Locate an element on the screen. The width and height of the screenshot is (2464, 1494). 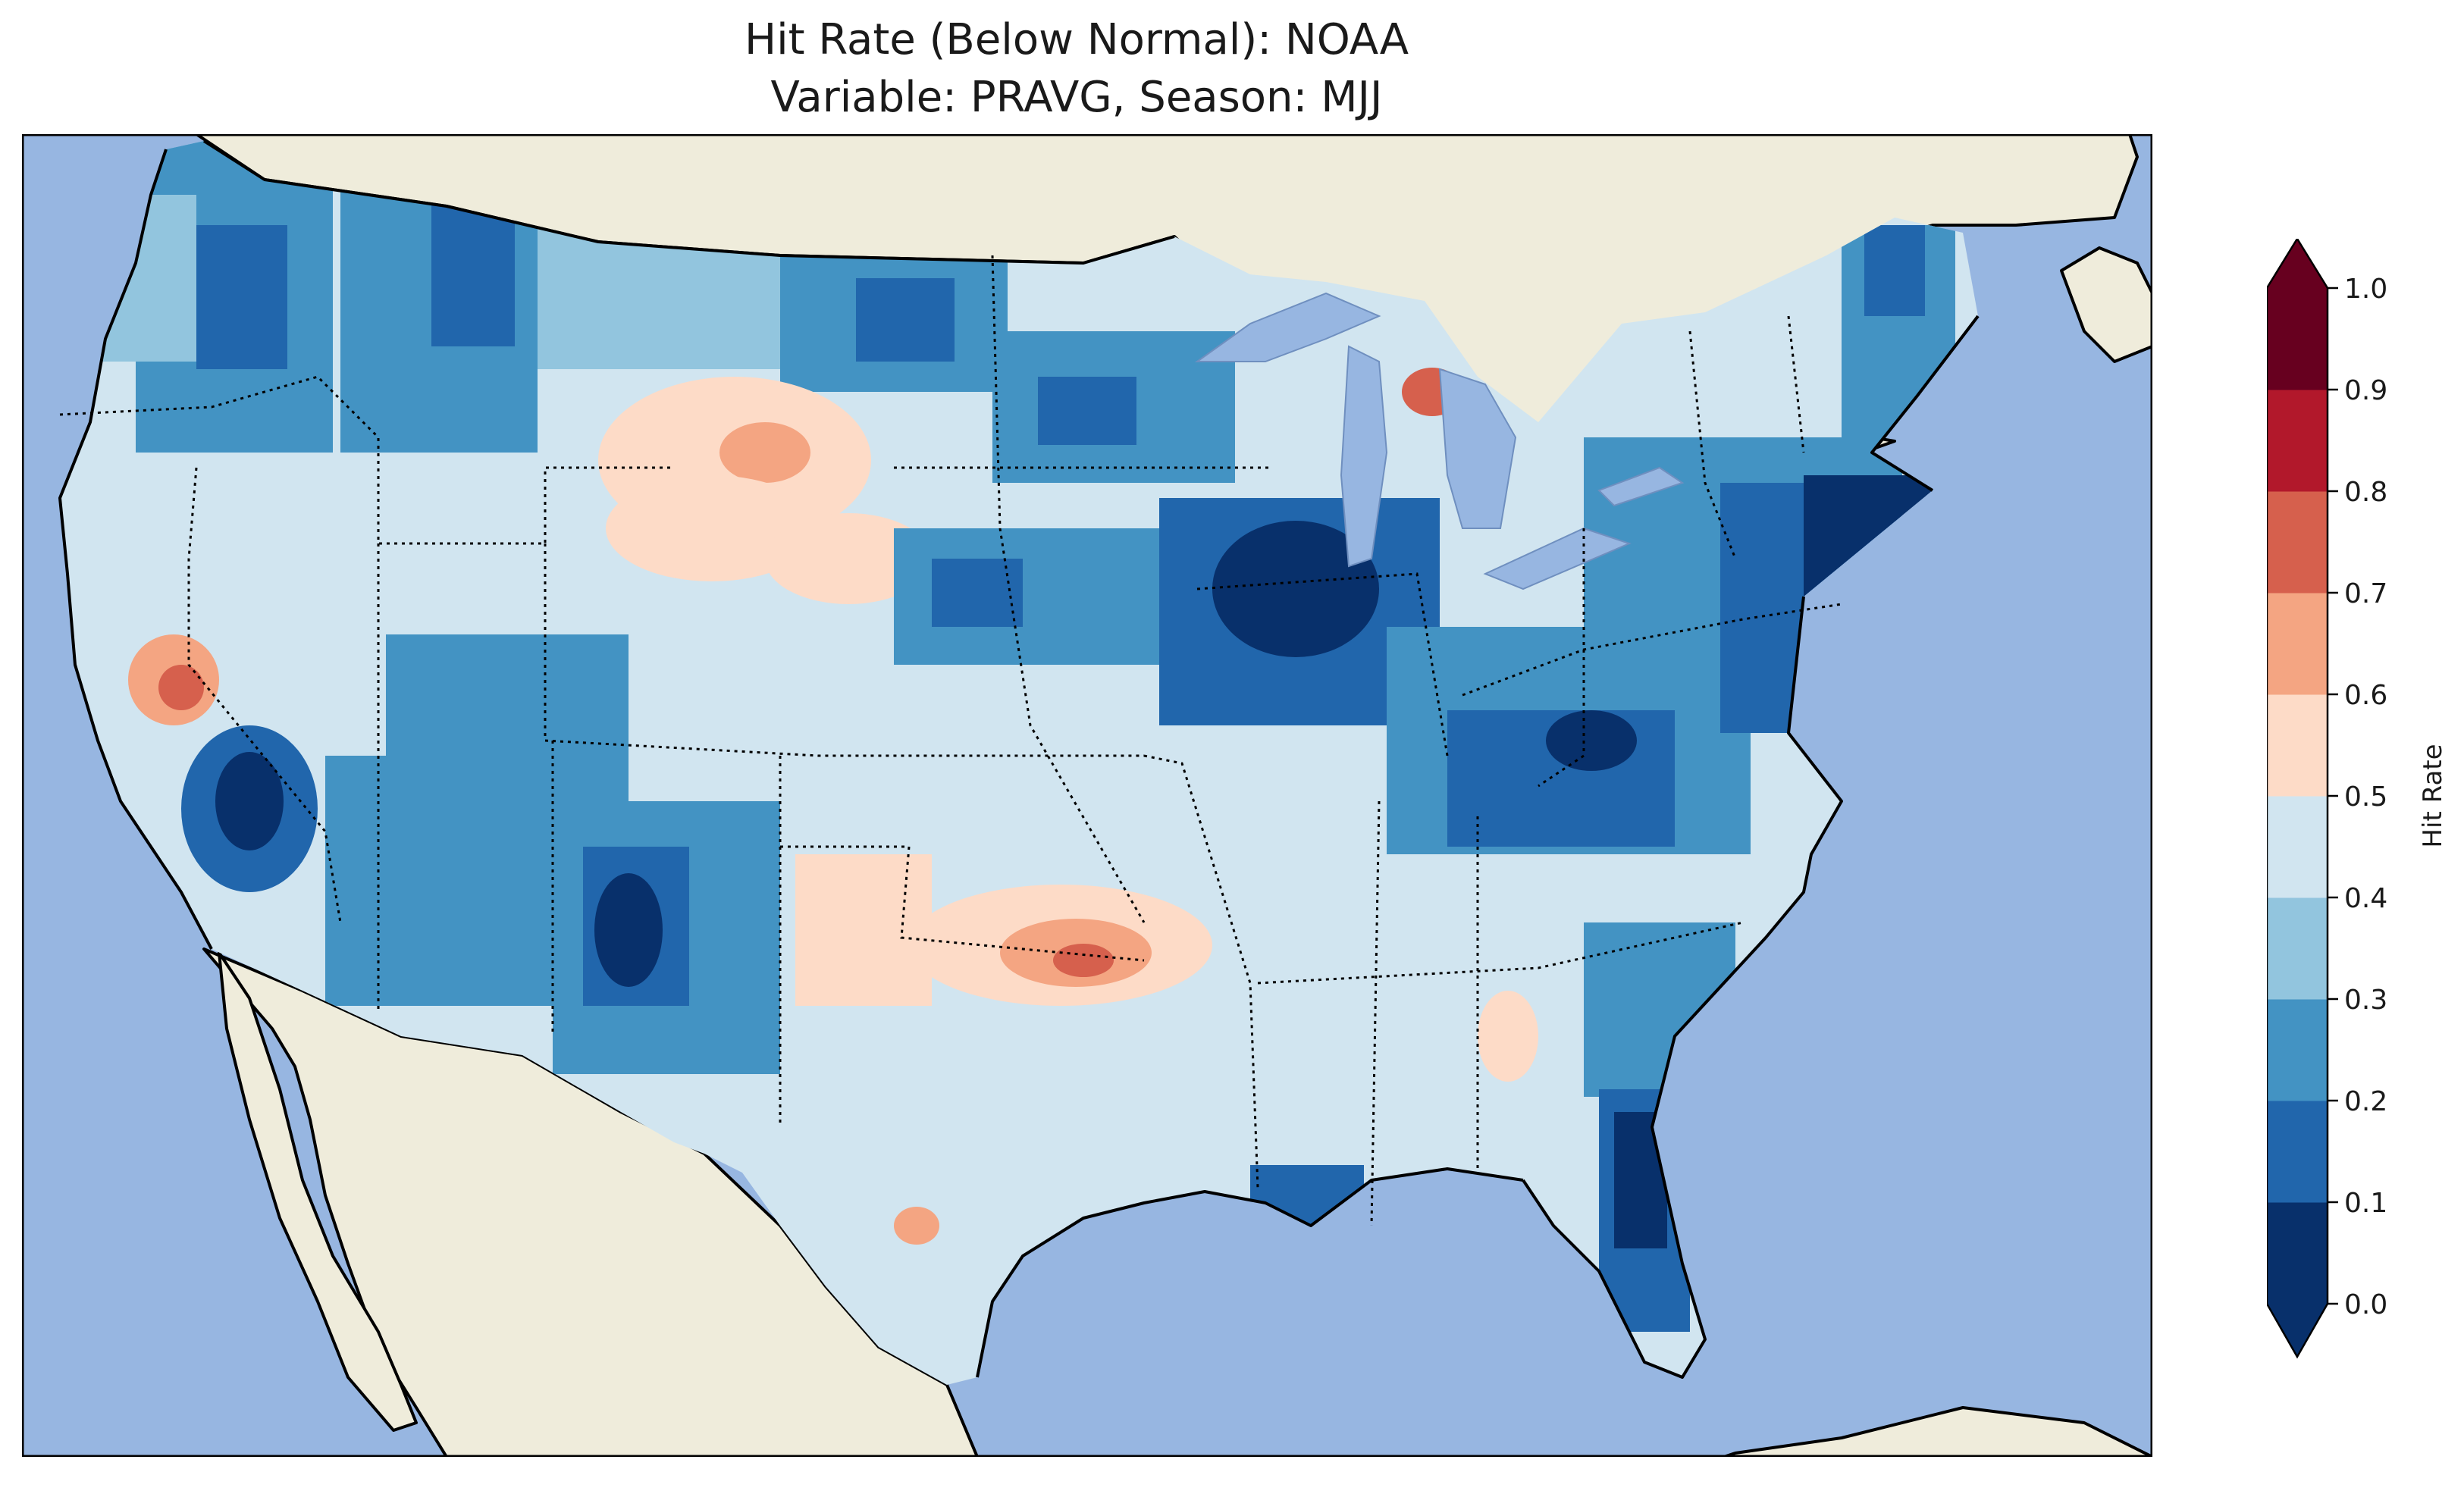
colorbar-tick-label: 0.2 is located at coordinates (2365, 1101).